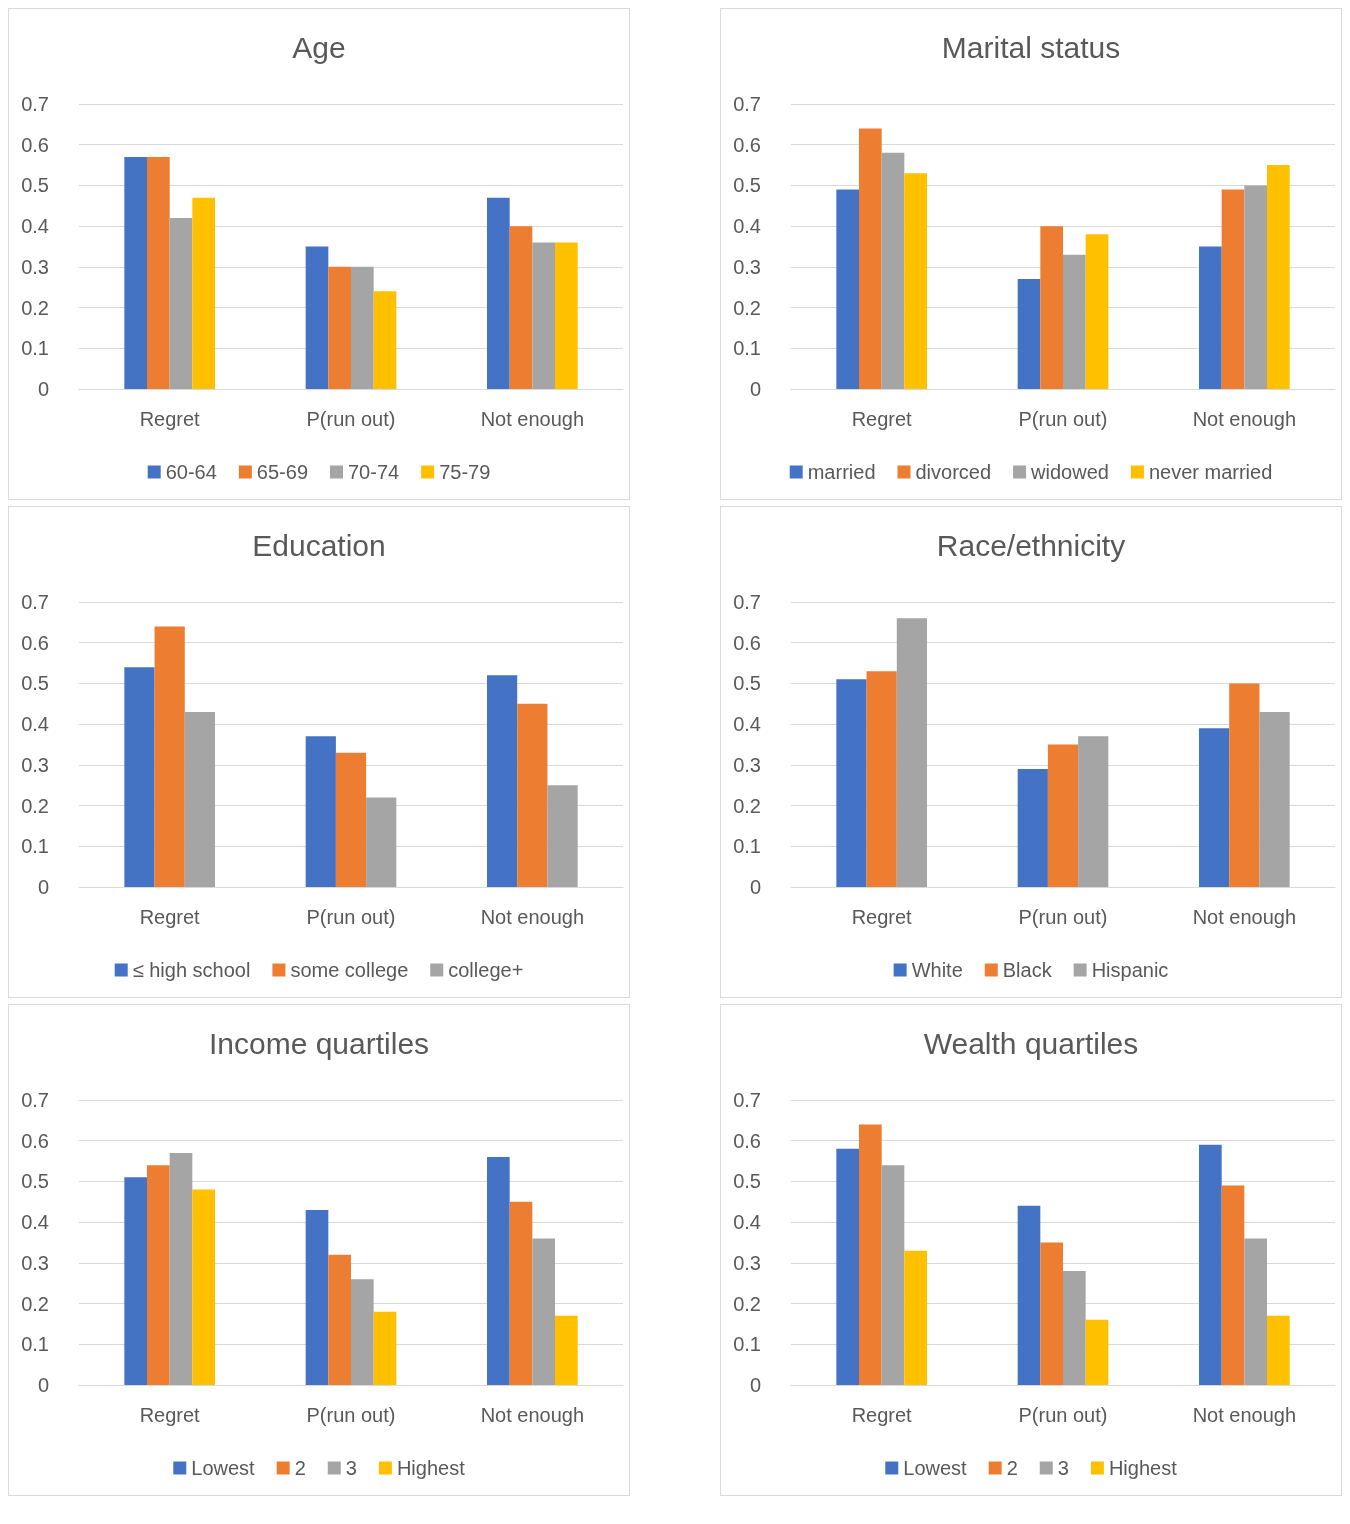 The height and width of the screenshot is (1524, 1350). I want to click on legend-label: widowed, so click(1069, 472).